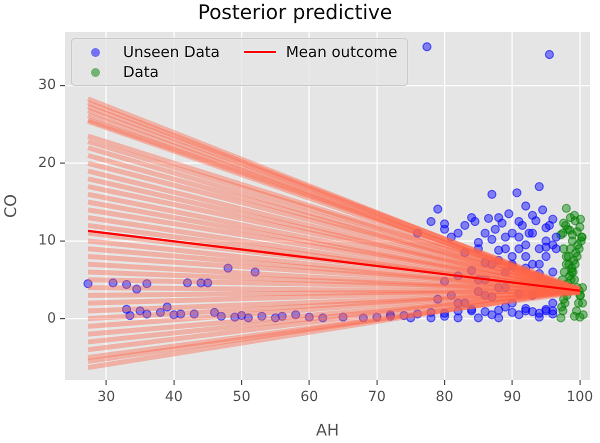 Image resolution: width=600 pixels, height=443 pixels. What do you see at coordinates (174, 397) in the screenshot?
I see `x-tick-label: 40` at bounding box center [174, 397].